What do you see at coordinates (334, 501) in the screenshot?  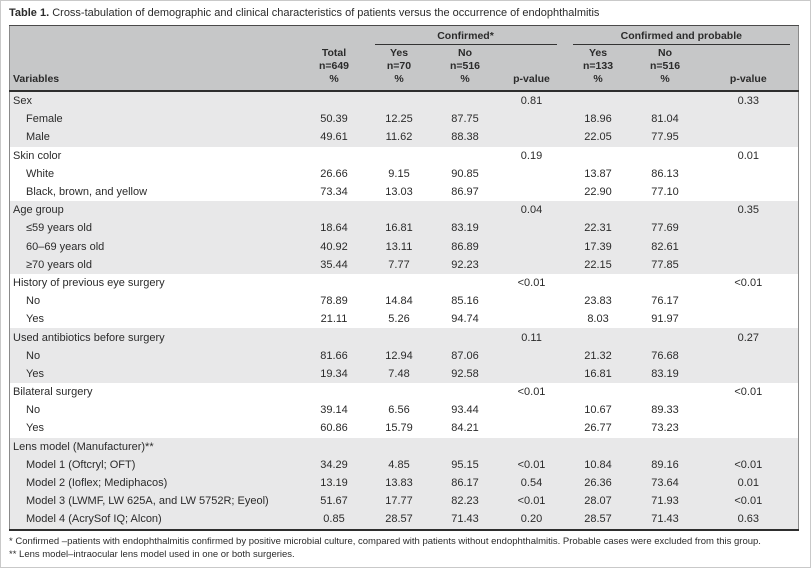 I see `cell: 51.67` at bounding box center [334, 501].